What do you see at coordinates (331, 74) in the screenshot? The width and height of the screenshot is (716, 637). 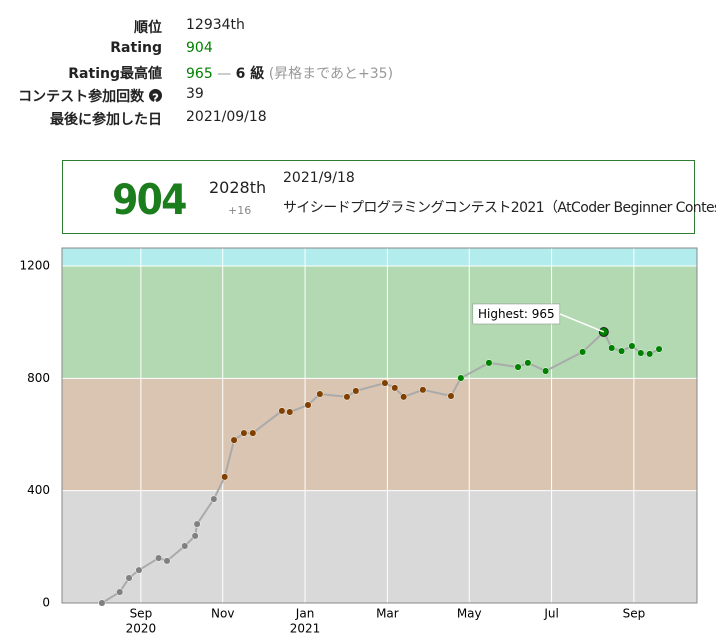 I see `note: (昇格まであと+35)` at bounding box center [331, 74].